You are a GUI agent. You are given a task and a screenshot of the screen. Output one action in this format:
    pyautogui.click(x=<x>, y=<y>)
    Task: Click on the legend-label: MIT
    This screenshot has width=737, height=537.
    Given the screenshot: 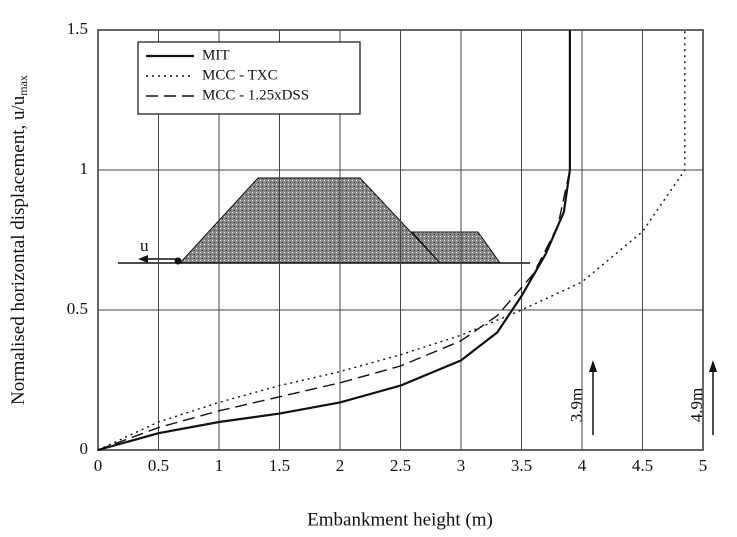 What is the action you would take?
    pyautogui.click(x=216, y=55)
    